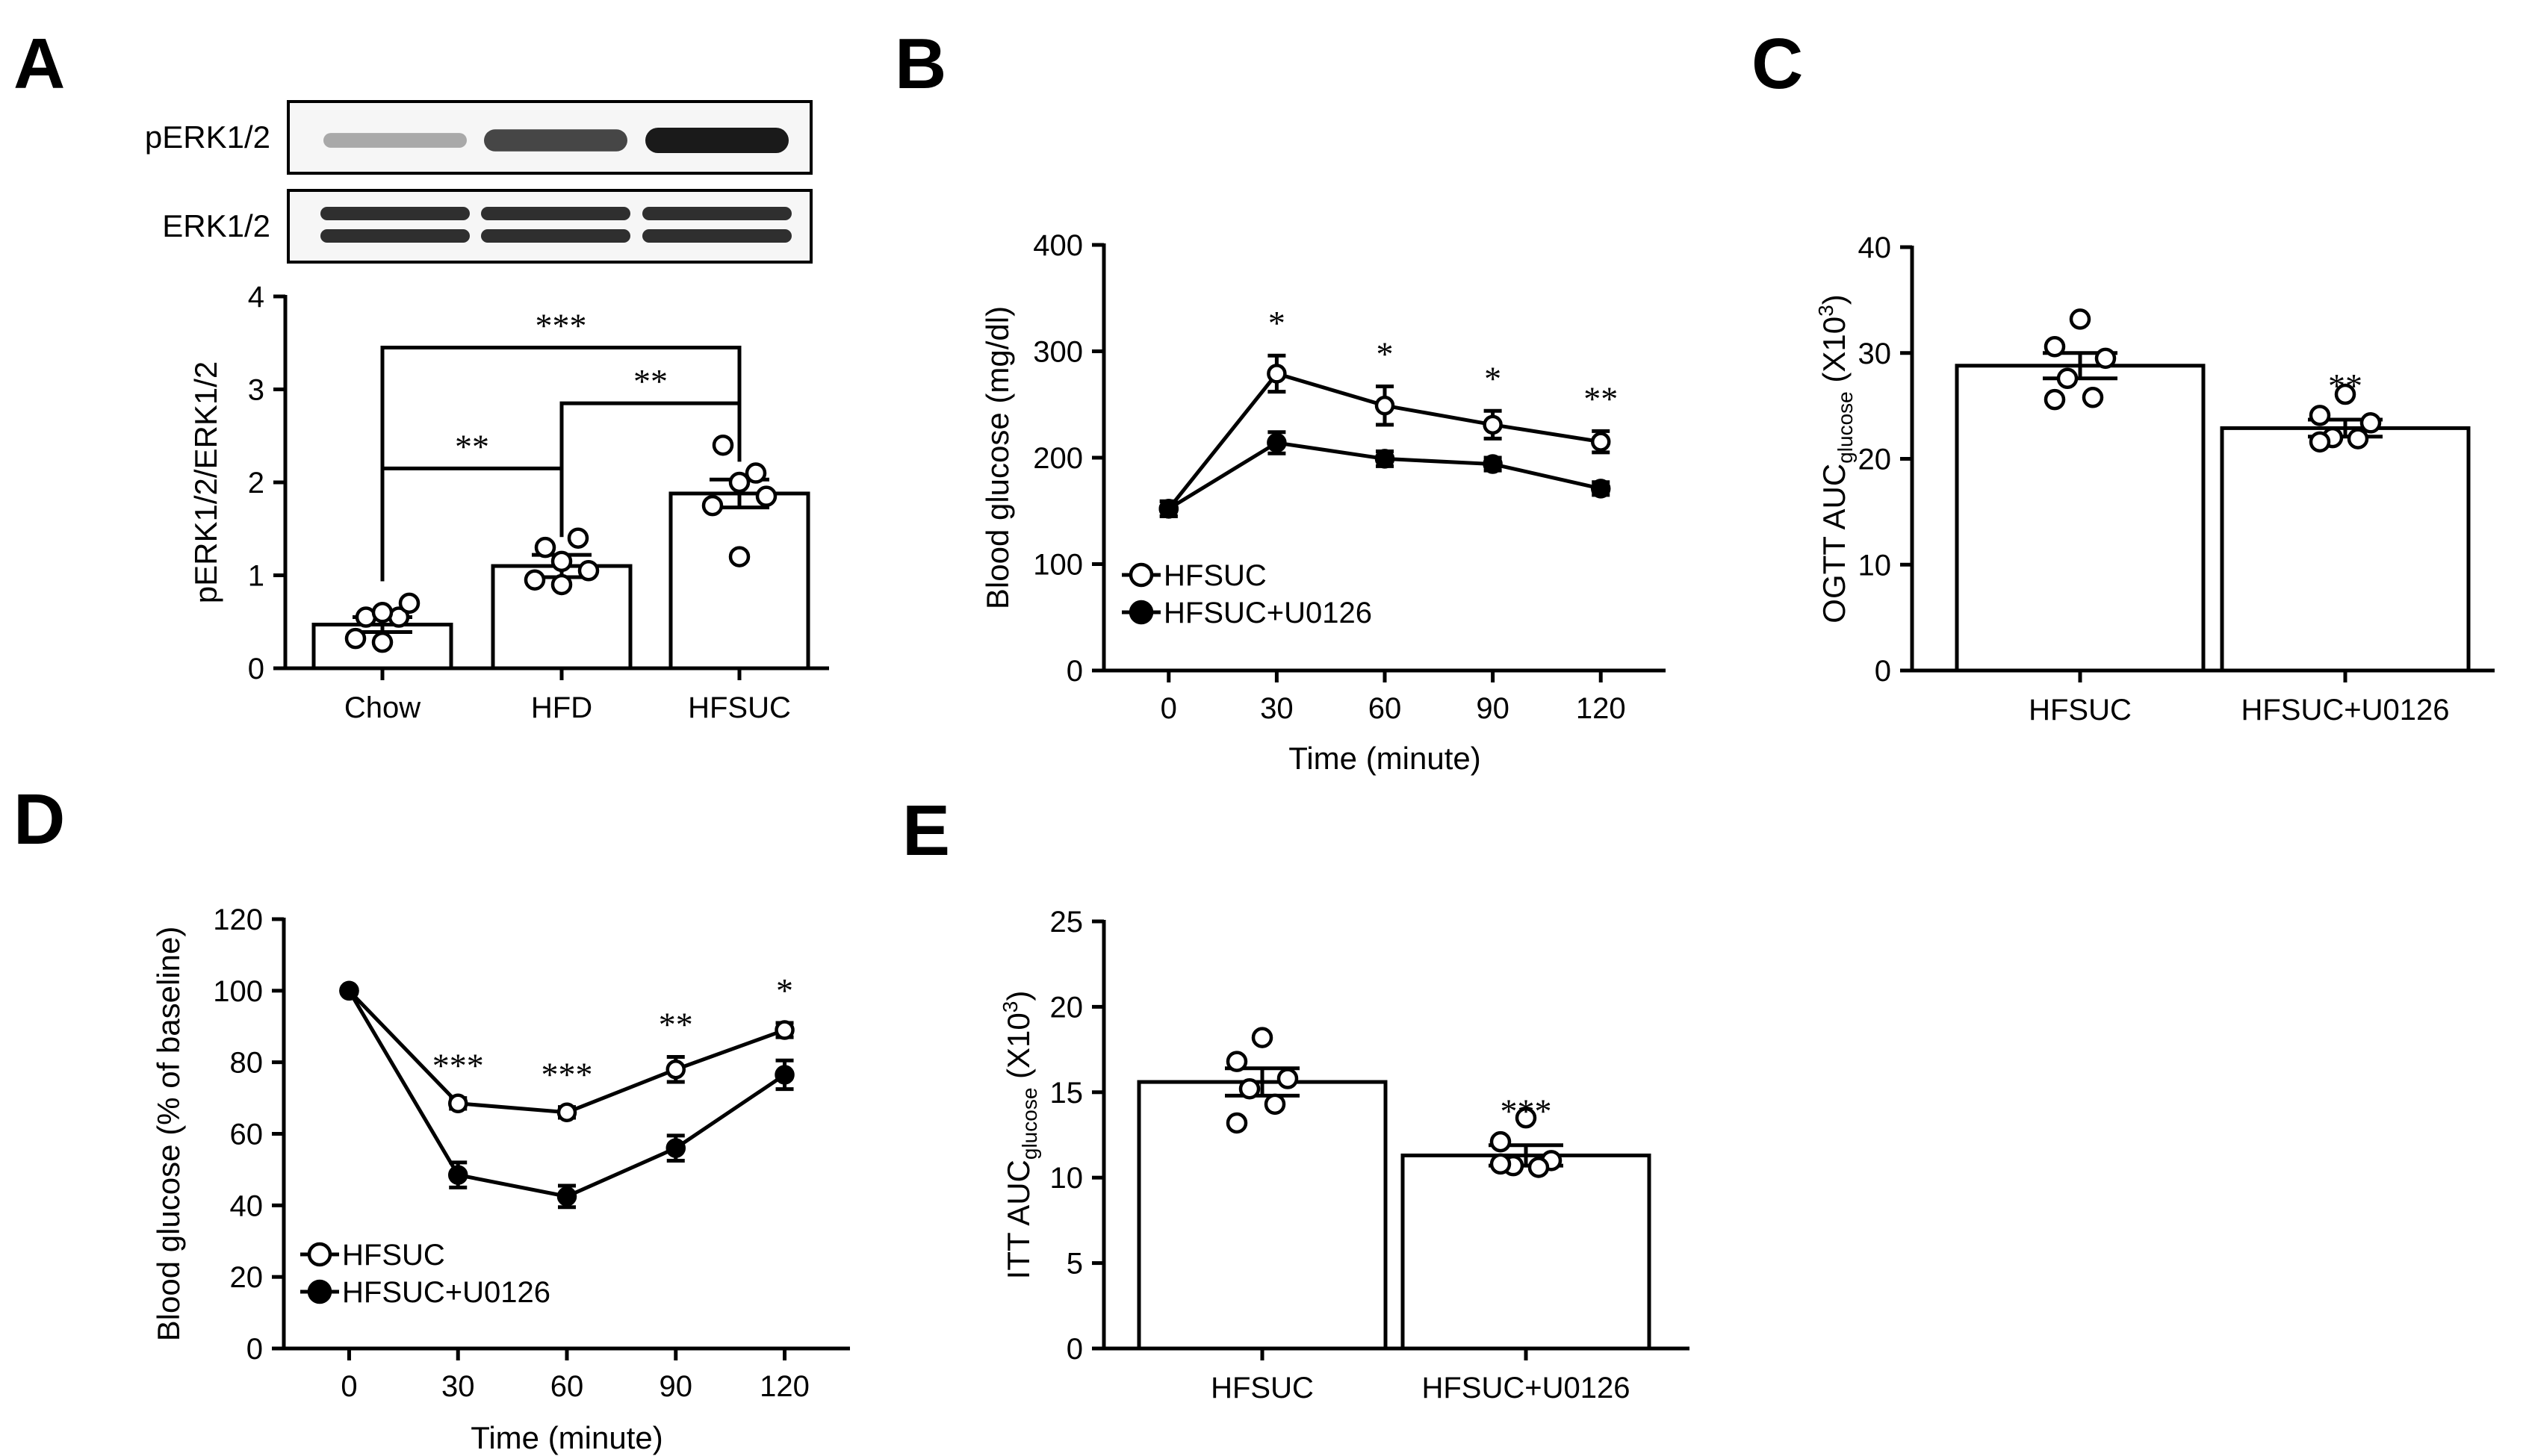 This screenshot has width=2526, height=1456. What do you see at coordinates (1492, 708) in the screenshot?
I see `b-x-tick-label: 90` at bounding box center [1492, 708].